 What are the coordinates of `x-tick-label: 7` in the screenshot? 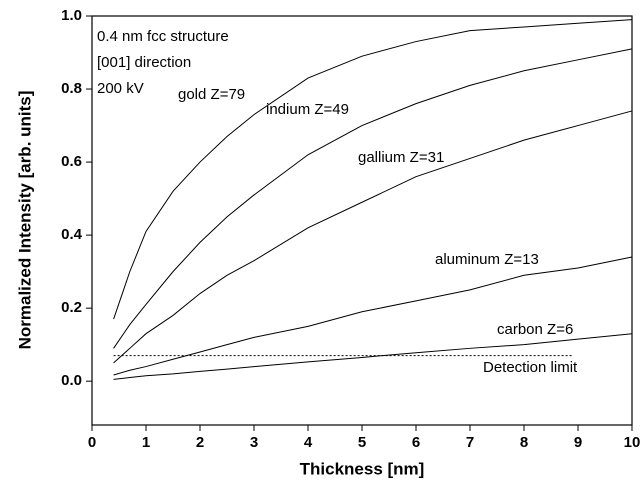 It's located at (470, 442).